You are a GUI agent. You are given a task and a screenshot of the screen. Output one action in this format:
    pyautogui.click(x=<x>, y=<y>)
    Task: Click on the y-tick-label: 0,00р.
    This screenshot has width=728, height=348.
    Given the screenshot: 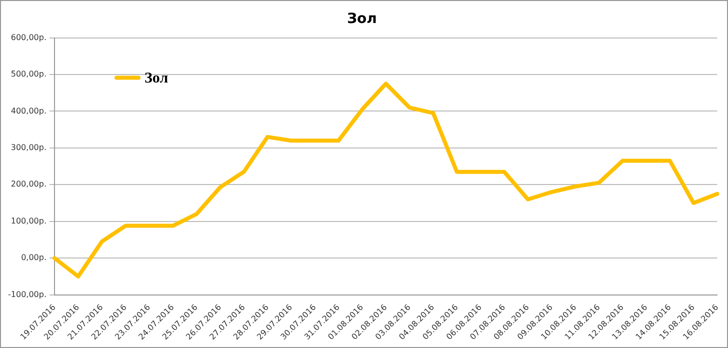 What is the action you would take?
    pyautogui.click(x=33, y=257)
    